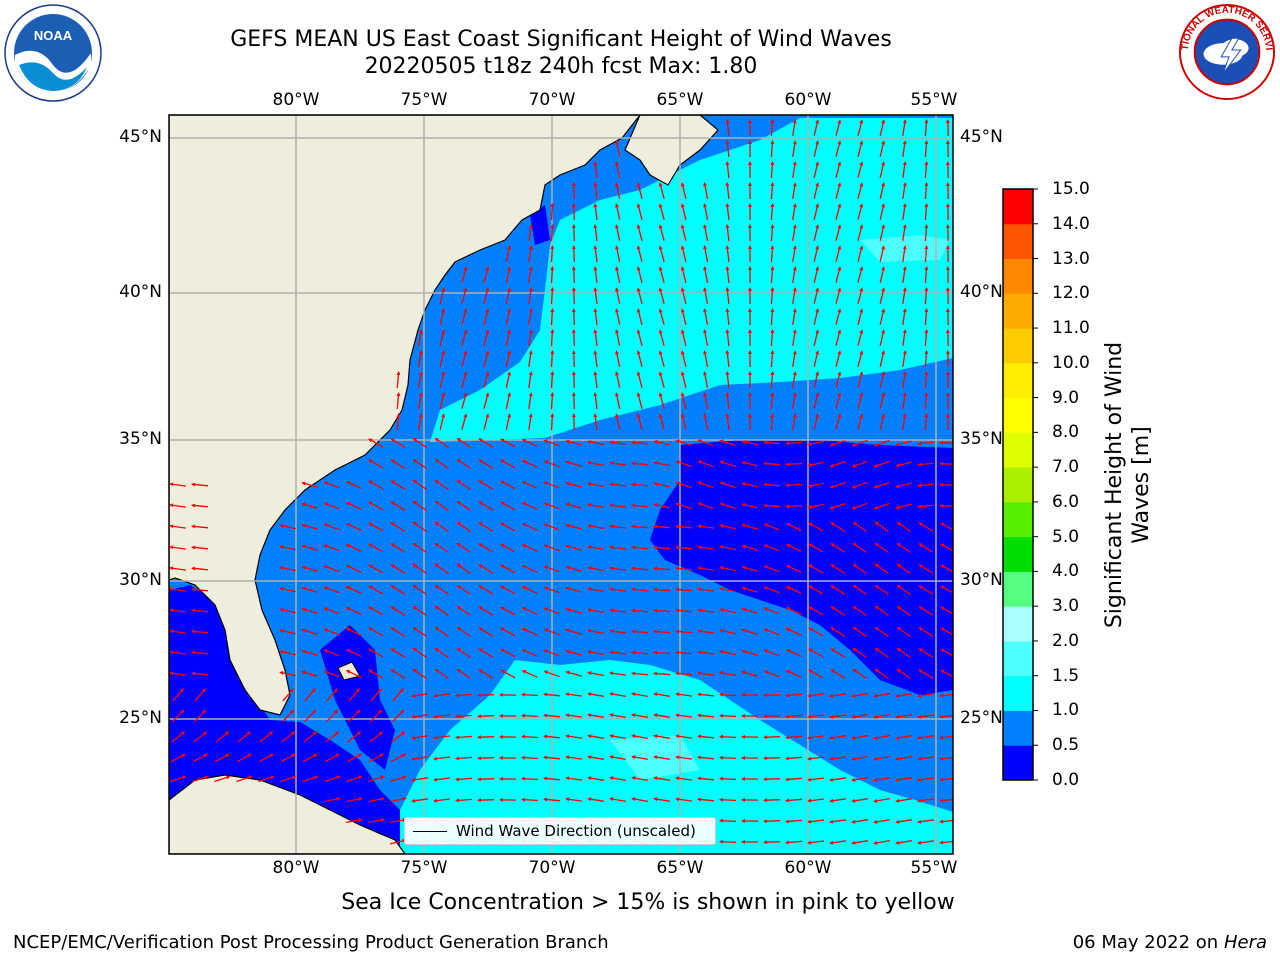  What do you see at coordinates (1207, 942) in the screenshot?
I see `on-word: on` at bounding box center [1207, 942].